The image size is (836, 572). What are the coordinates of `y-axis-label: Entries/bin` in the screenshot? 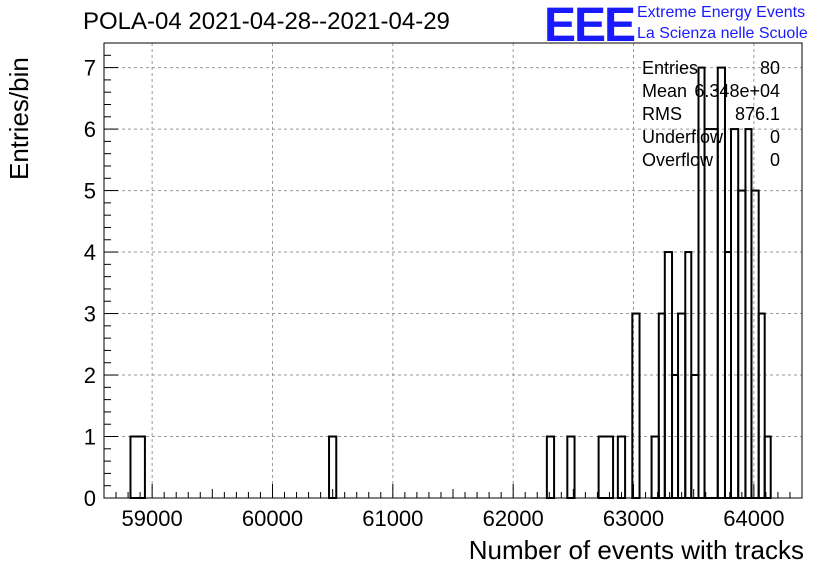 It's located at (19, 118).